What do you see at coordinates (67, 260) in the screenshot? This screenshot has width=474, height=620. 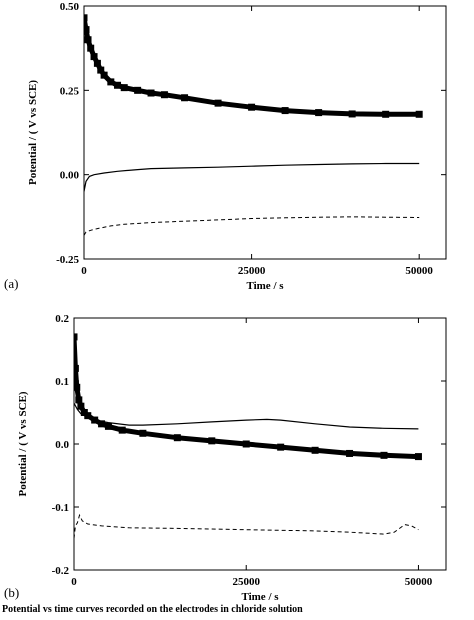 I see `y-tick-label: -0.25` at bounding box center [67, 260].